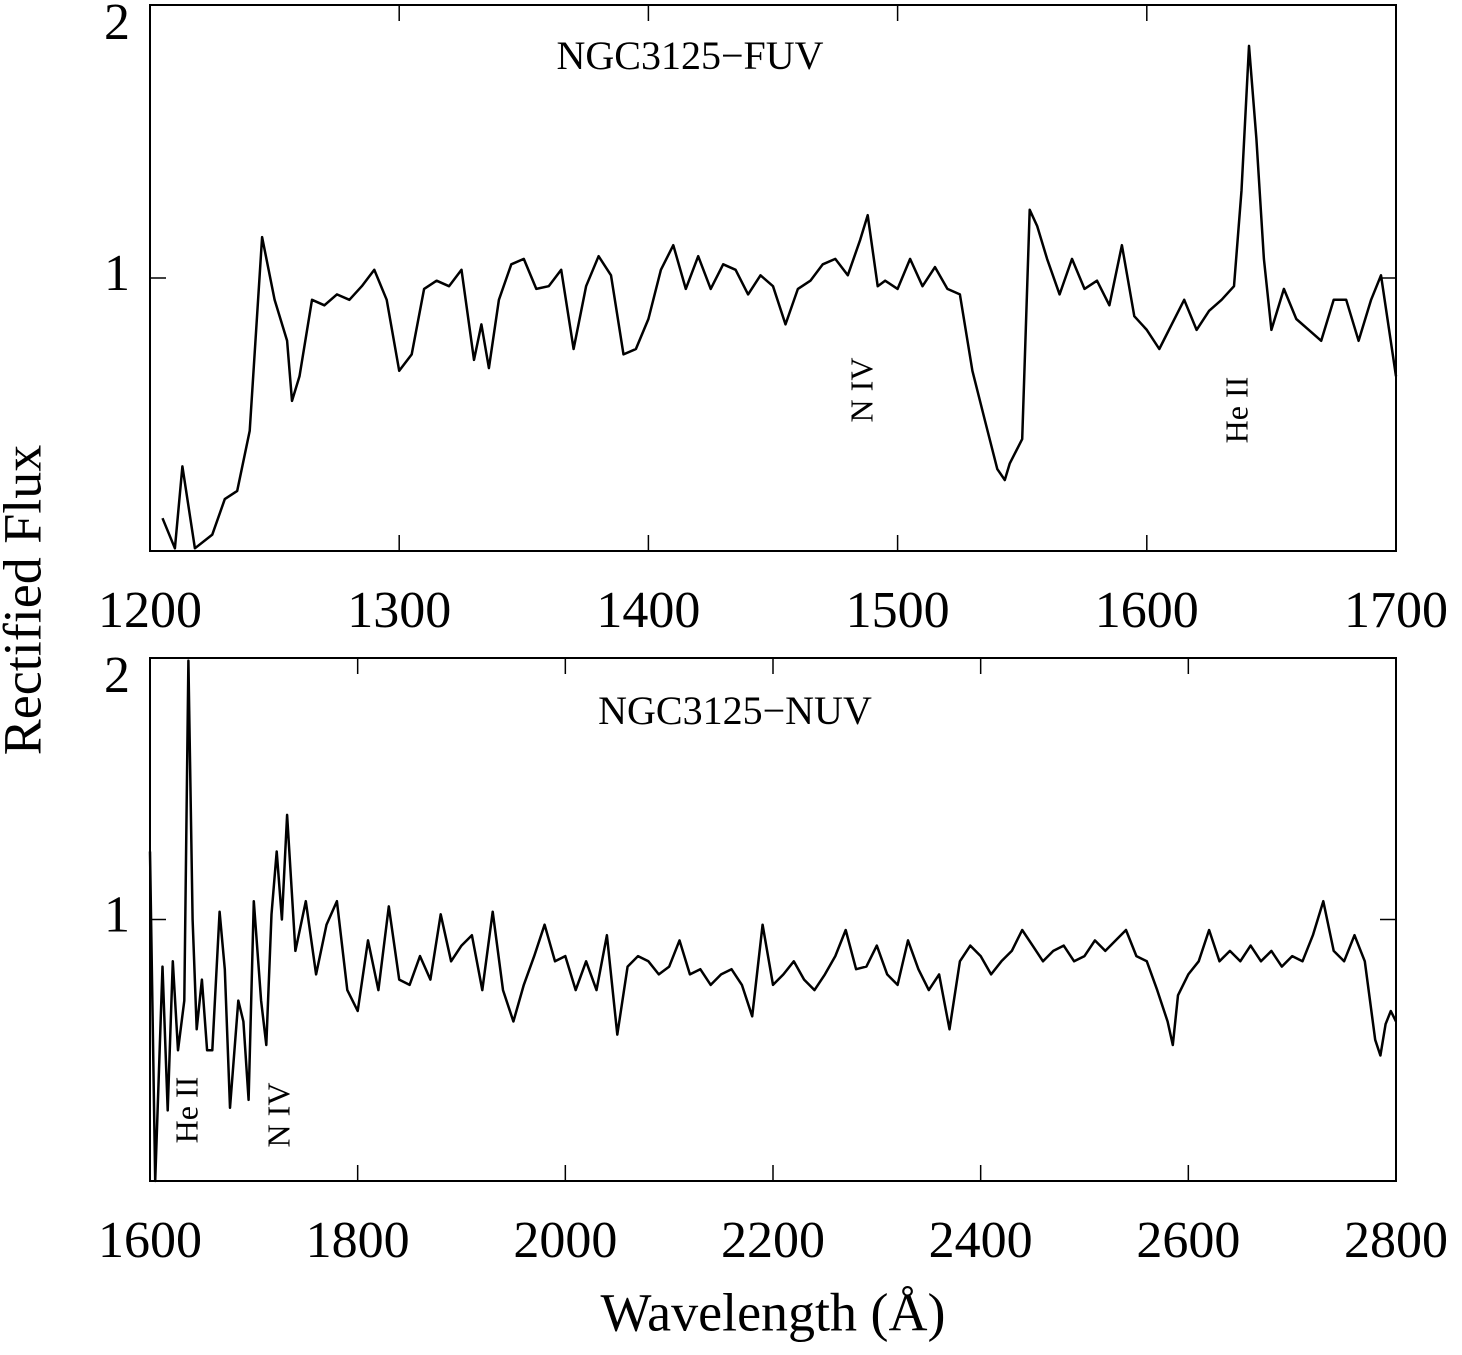  Describe the element at coordinates (648, 610) in the screenshot. I see `x-tick-label: 1400` at that location.